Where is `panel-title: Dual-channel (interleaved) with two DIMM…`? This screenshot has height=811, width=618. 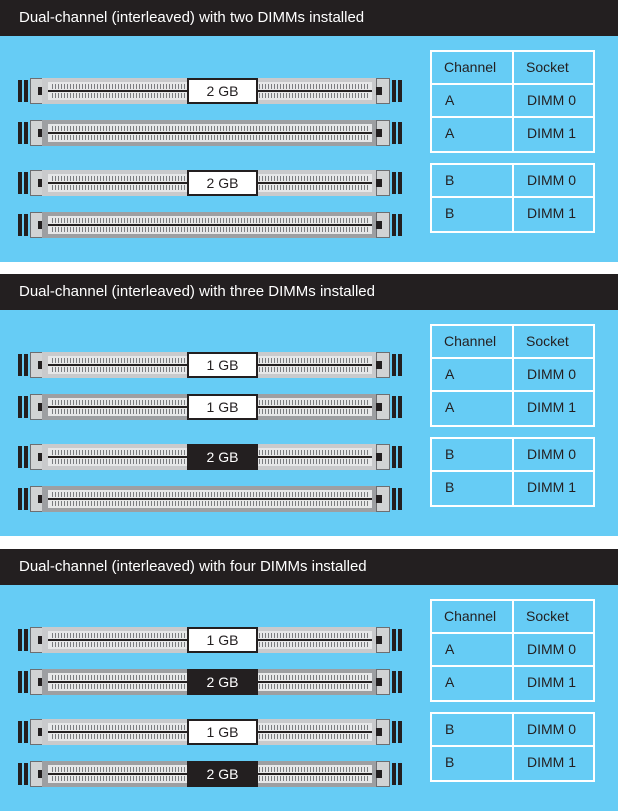
panel-title: Dual-channel (interleaved) with two DIMM… is located at coordinates (309, 18).